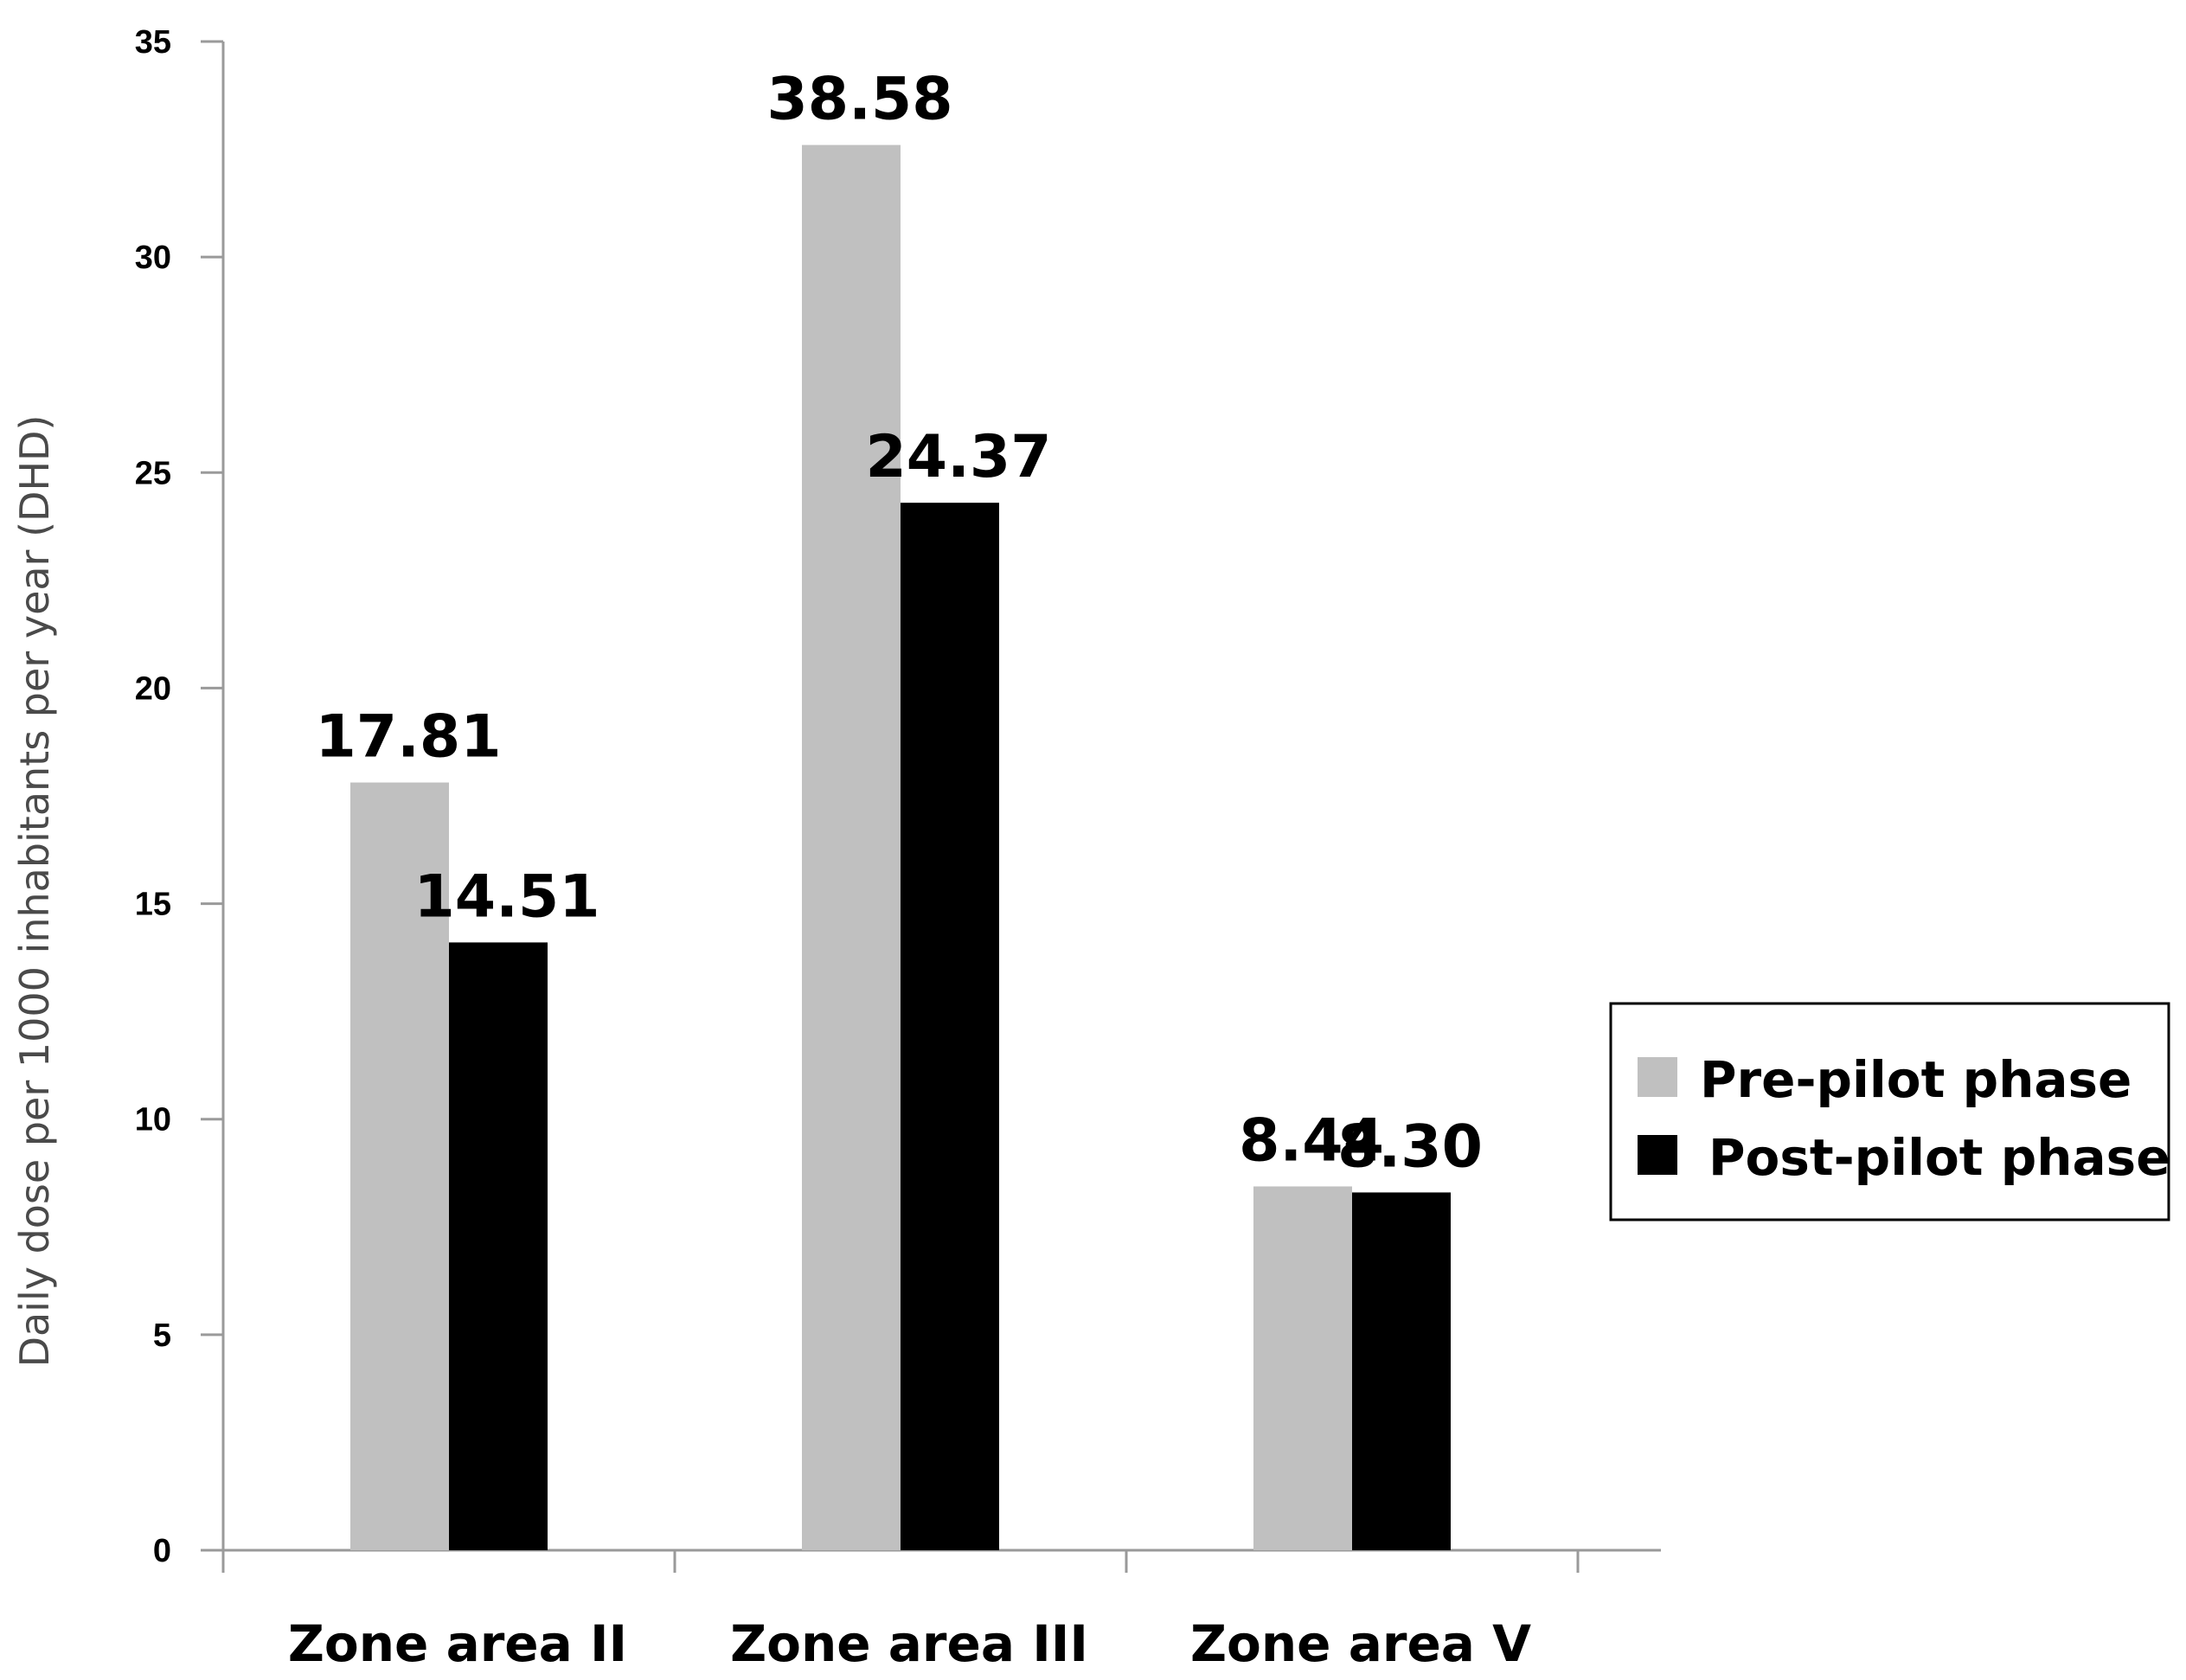  What do you see at coordinates (153, 688) in the screenshot?
I see `y-tick-label: 20` at bounding box center [153, 688].